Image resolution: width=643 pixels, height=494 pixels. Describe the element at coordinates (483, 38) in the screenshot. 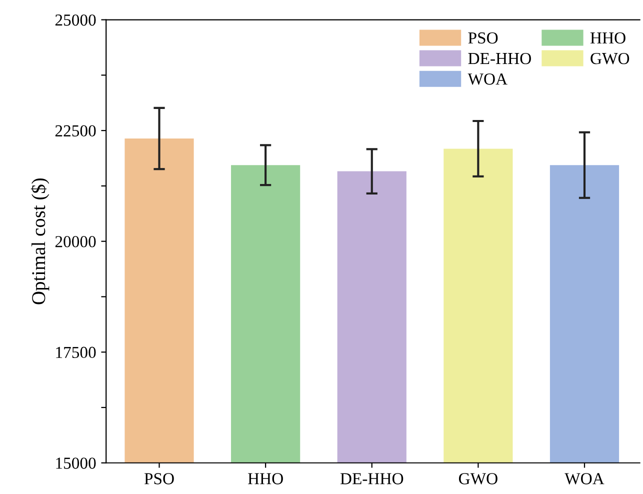

I see `legend-label: PSO` at that location.